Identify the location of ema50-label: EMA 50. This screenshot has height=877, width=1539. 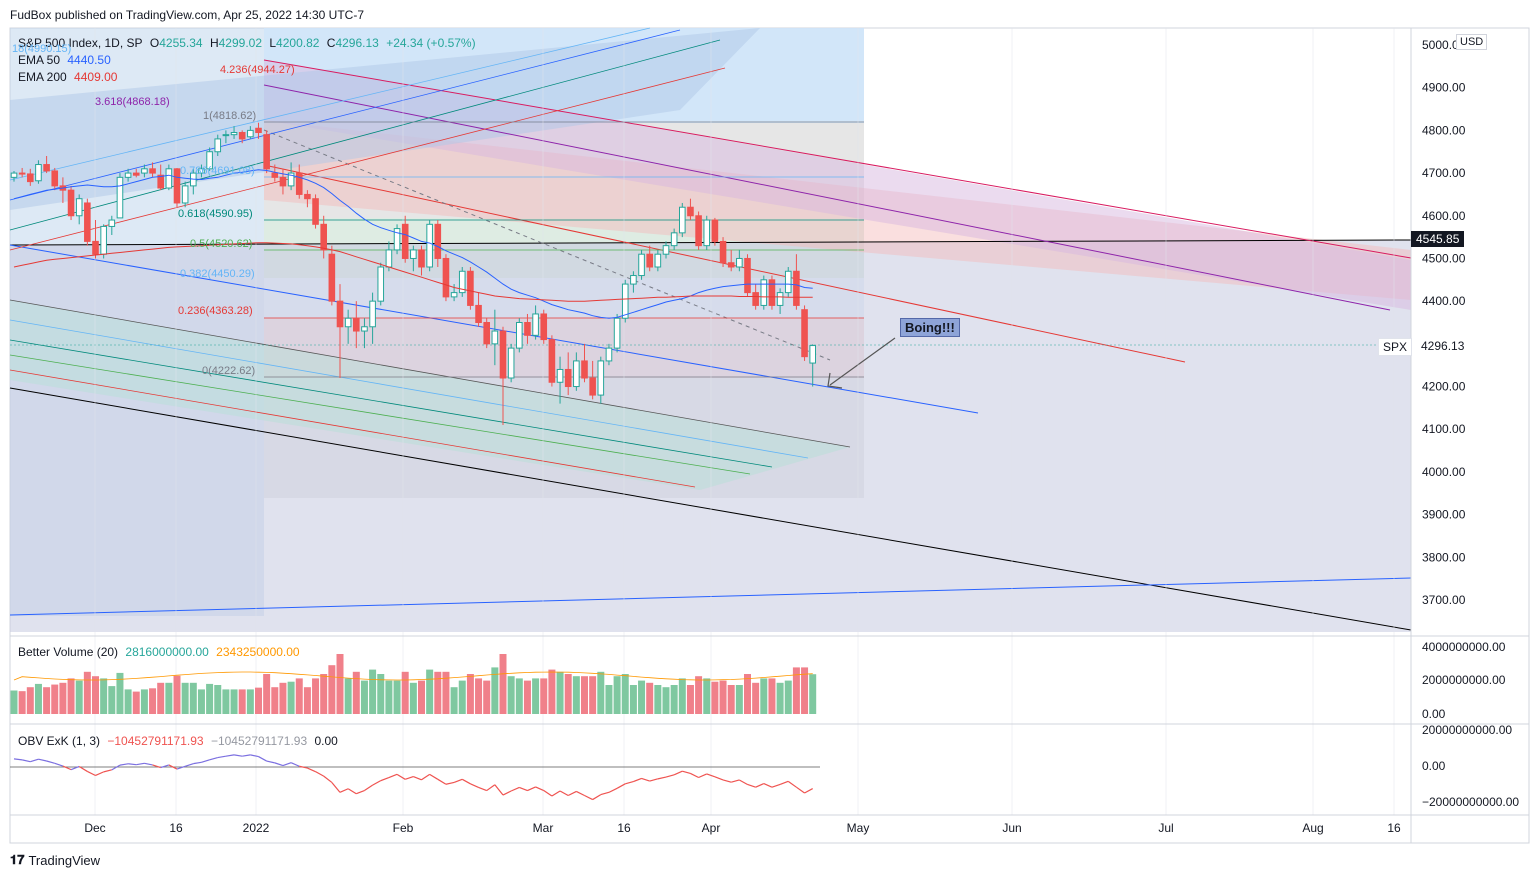
(39, 60).